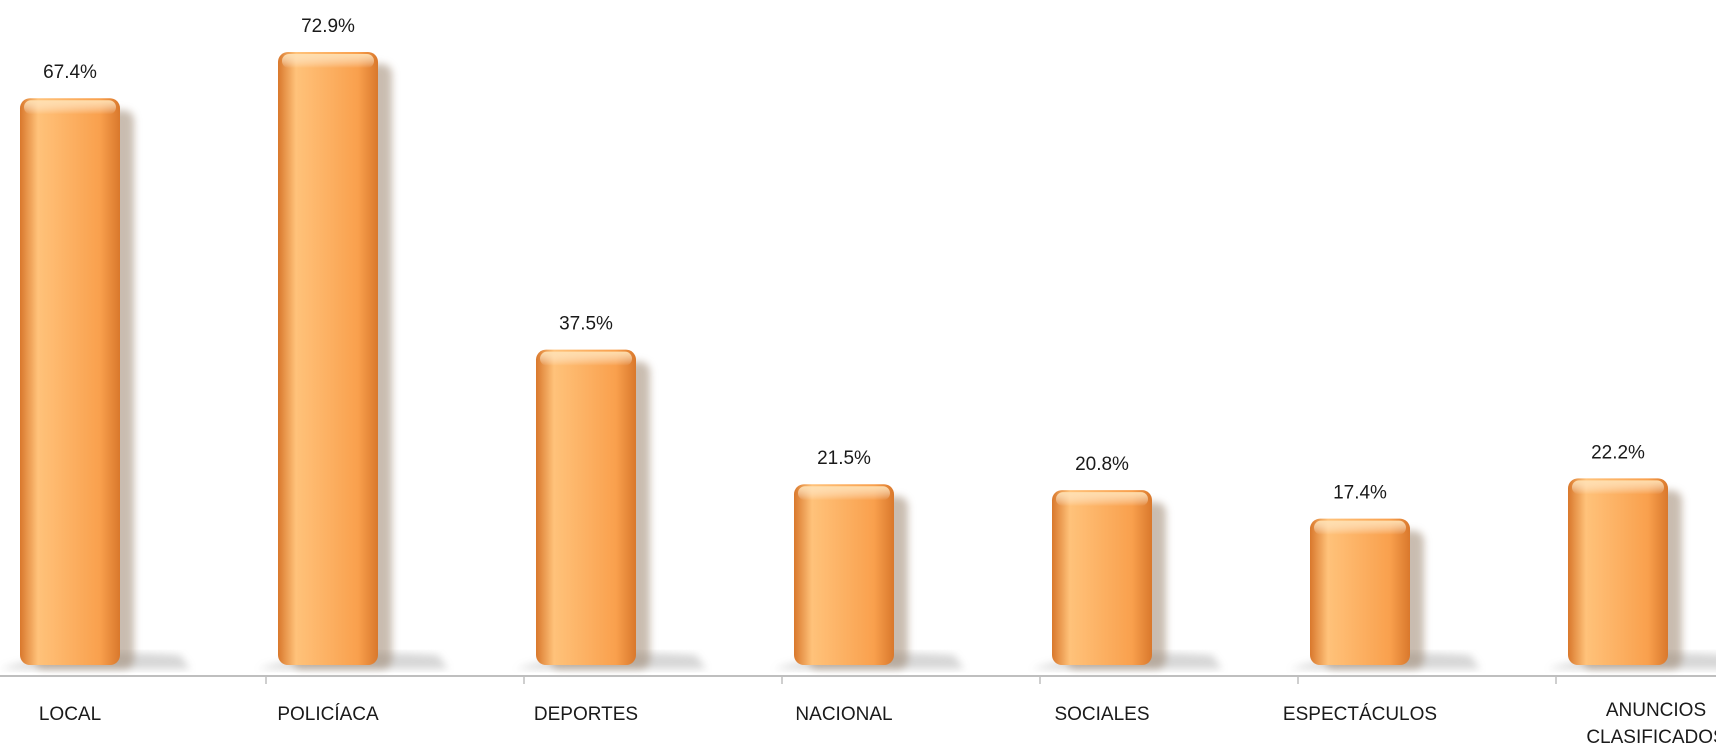 The width and height of the screenshot is (1716, 750). I want to click on x-tick-label-line: DEPORTES, so click(586, 714).